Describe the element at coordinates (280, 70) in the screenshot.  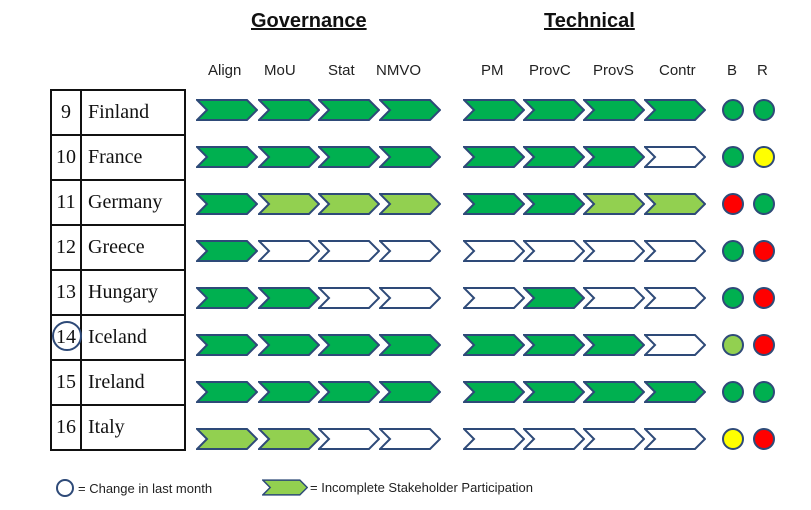
I see `column-header: MoU` at that location.